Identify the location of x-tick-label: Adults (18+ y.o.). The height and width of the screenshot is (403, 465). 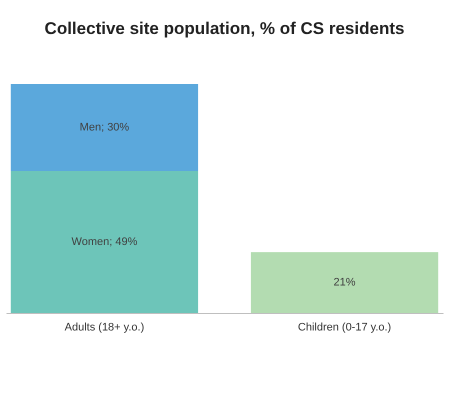
(104, 328).